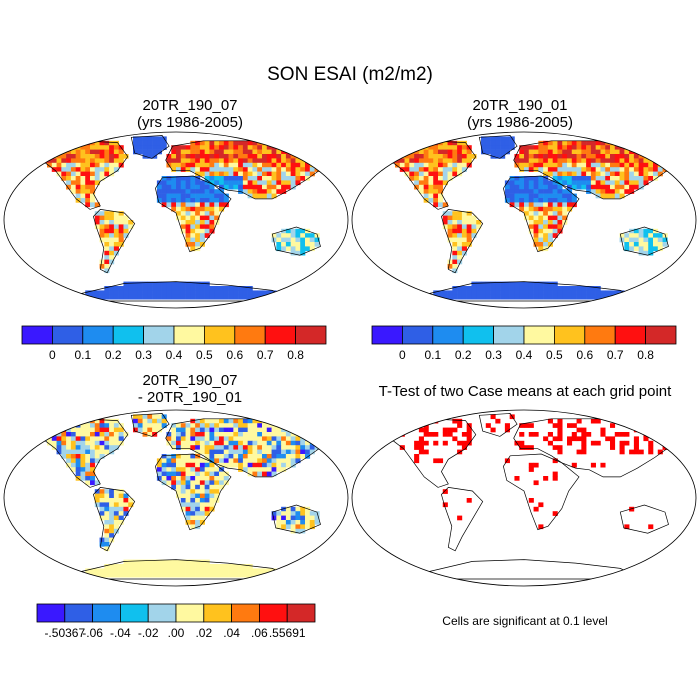  I want to click on coastline-africa, so click(541, 492).